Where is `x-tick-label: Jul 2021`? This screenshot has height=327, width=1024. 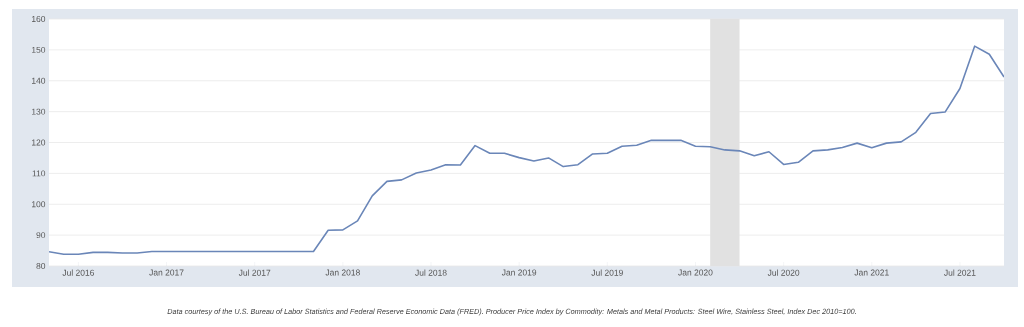 x-tick-label: Jul 2021 is located at coordinates (960, 272).